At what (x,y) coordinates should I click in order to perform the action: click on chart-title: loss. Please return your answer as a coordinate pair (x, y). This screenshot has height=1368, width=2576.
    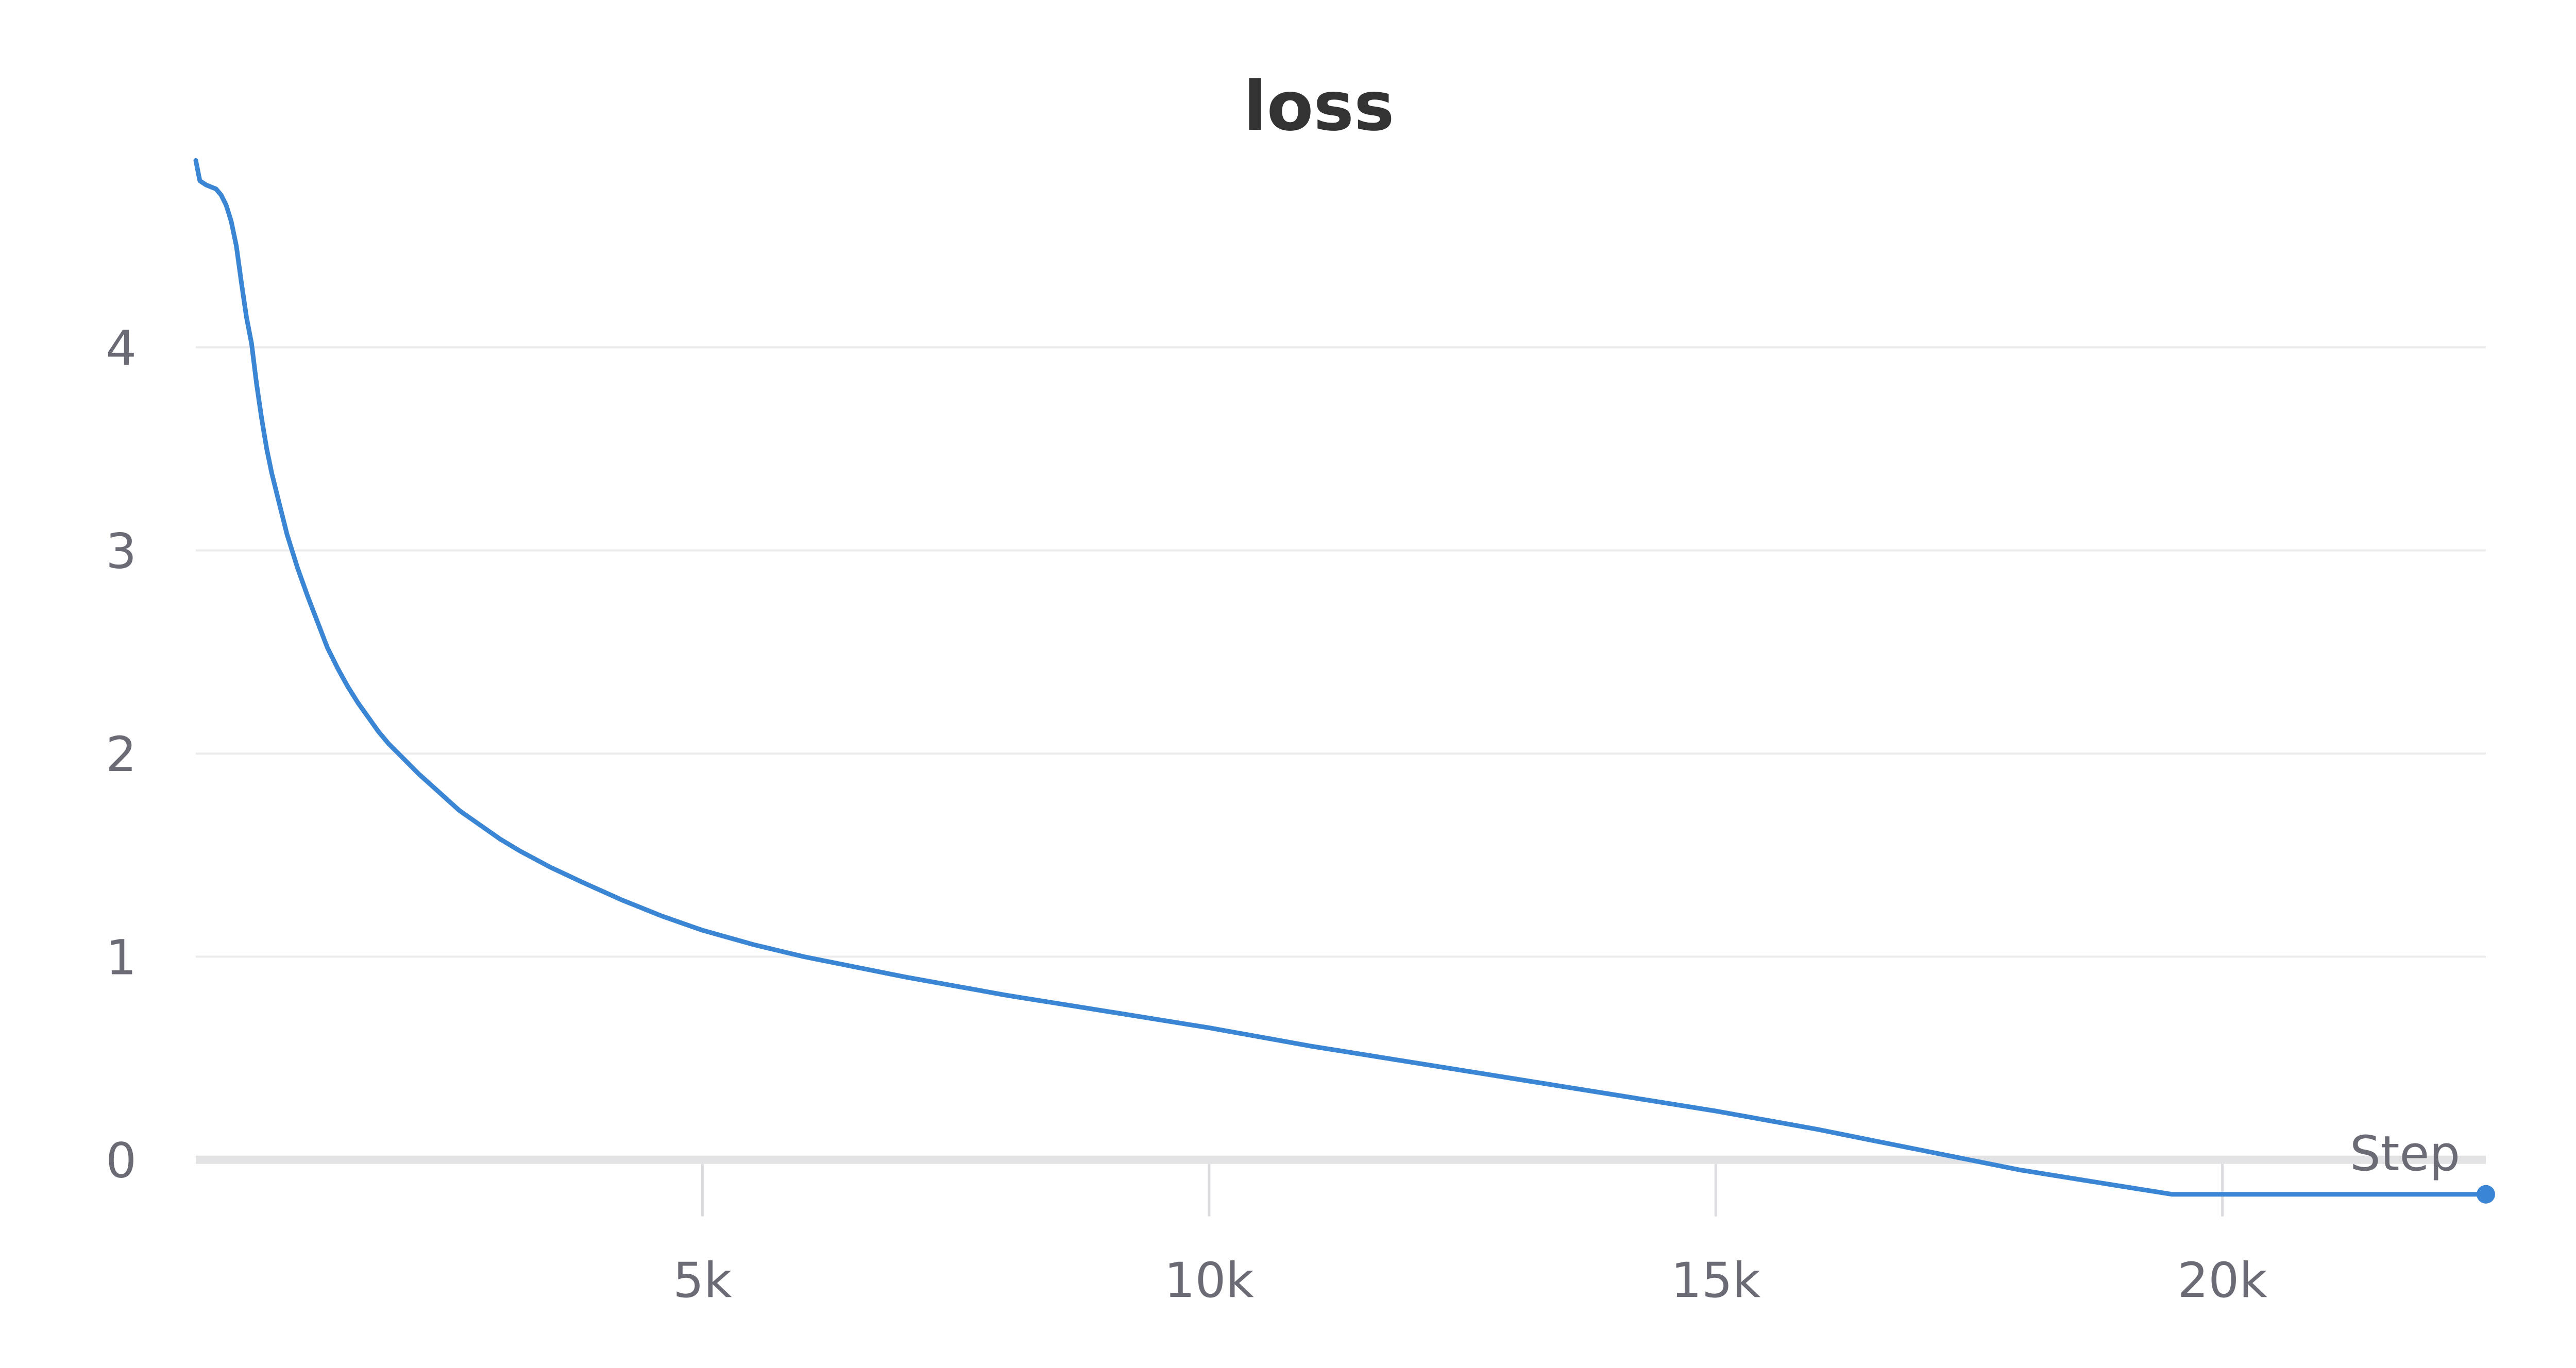
    Looking at the image, I should click on (1318, 106).